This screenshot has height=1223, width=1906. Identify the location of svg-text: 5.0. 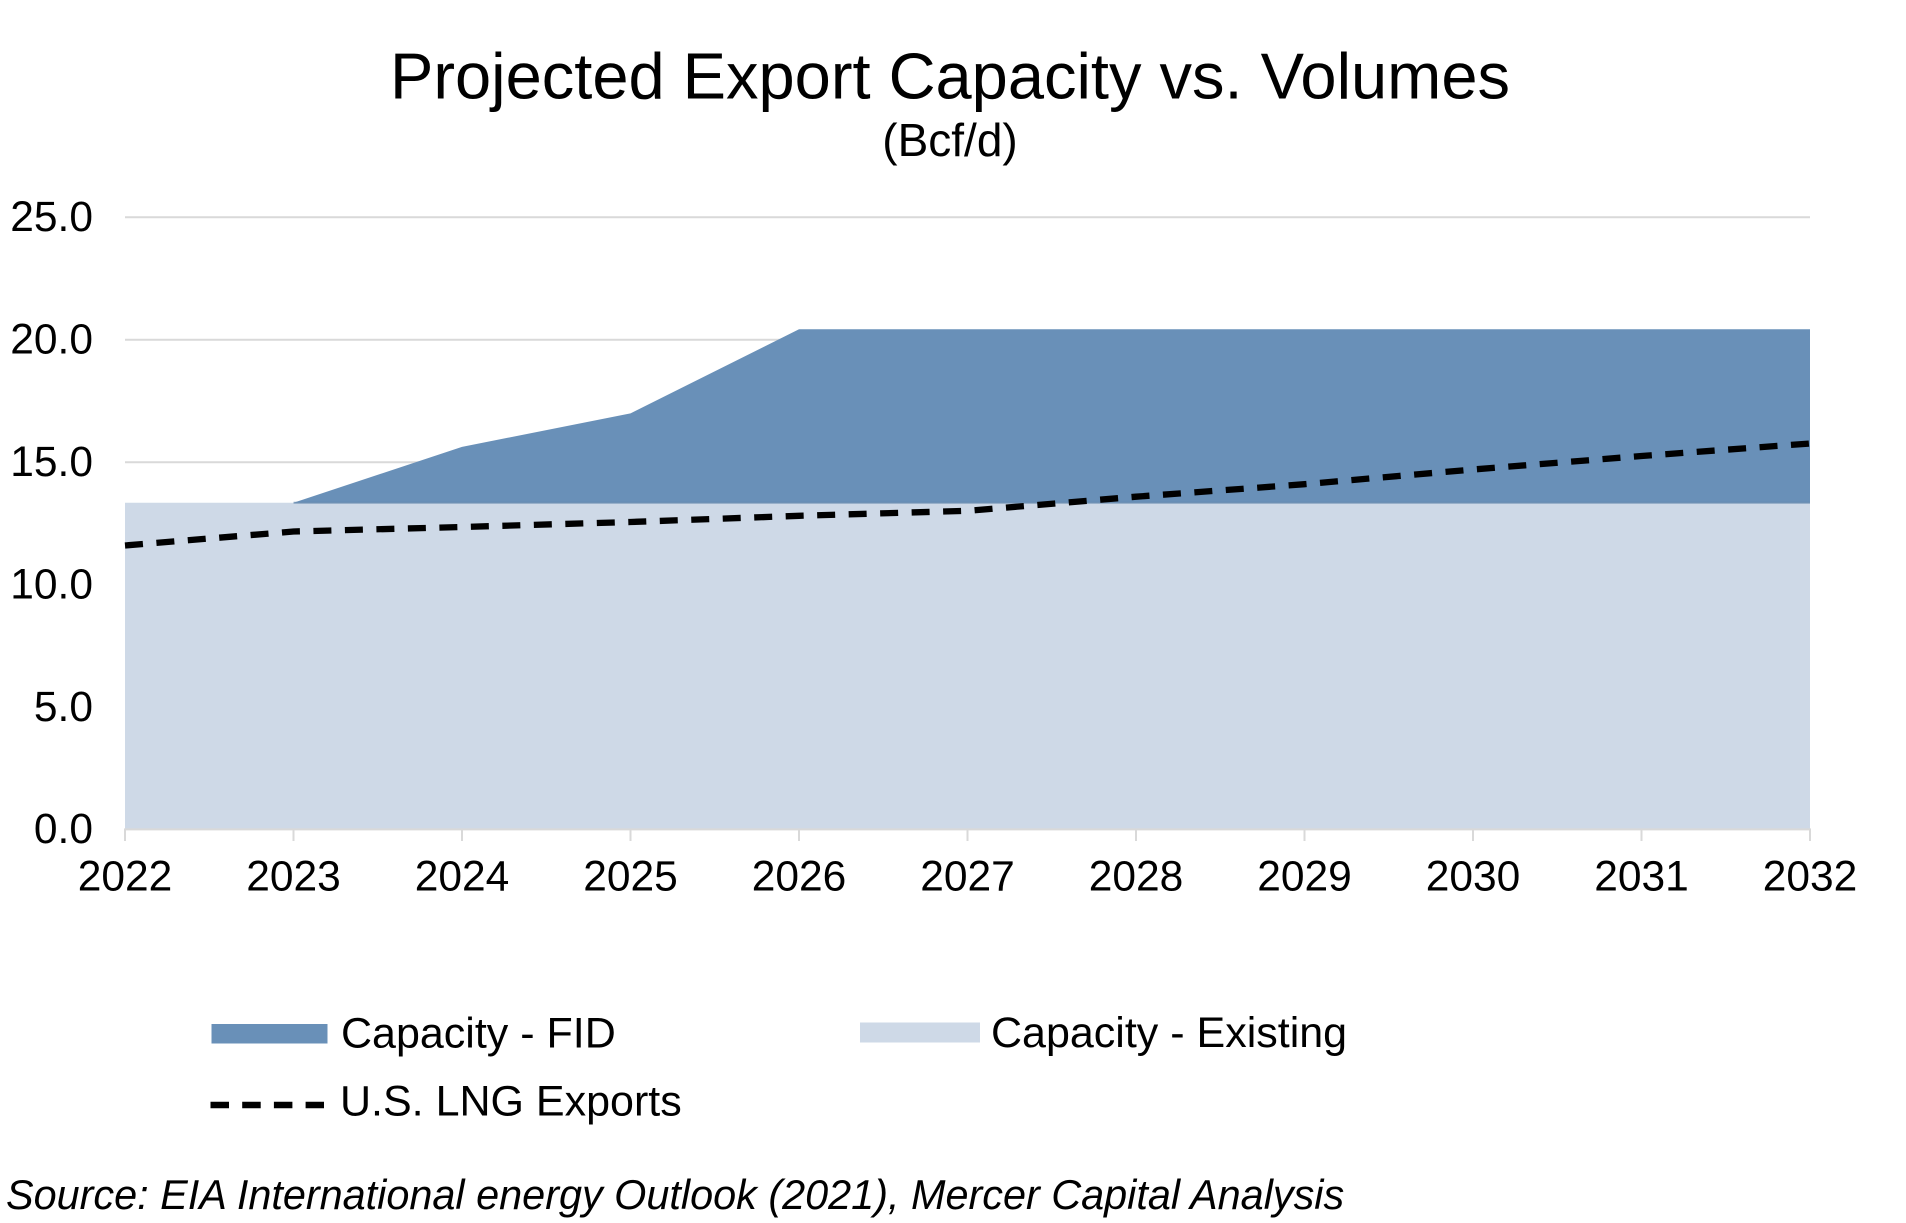
(63, 707).